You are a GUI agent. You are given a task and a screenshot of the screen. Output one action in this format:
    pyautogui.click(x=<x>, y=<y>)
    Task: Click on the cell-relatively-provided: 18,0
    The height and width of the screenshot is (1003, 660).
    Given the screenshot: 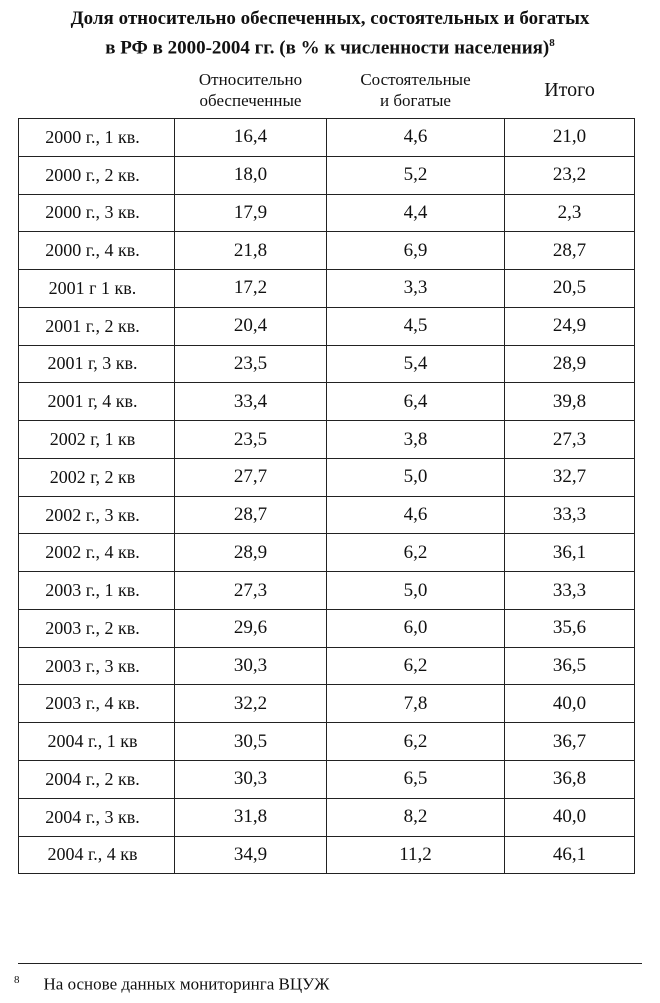 What is the action you would take?
    pyautogui.click(x=250, y=175)
    